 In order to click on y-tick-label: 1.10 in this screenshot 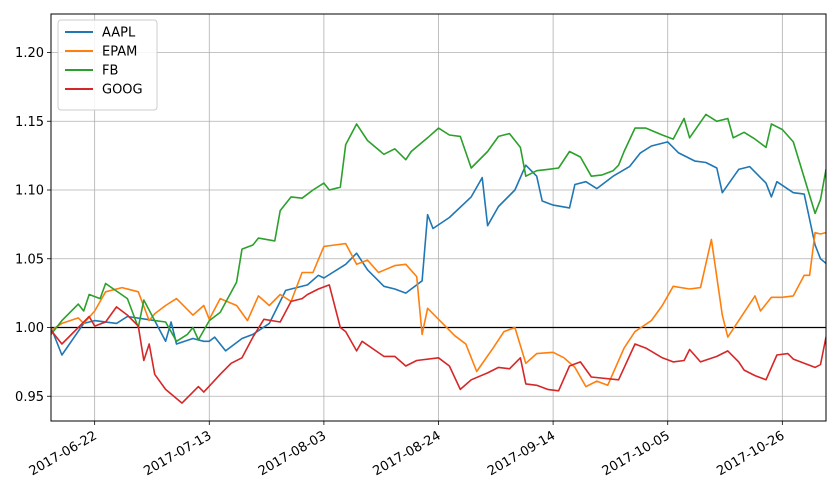, I will do `click(29, 191)`.